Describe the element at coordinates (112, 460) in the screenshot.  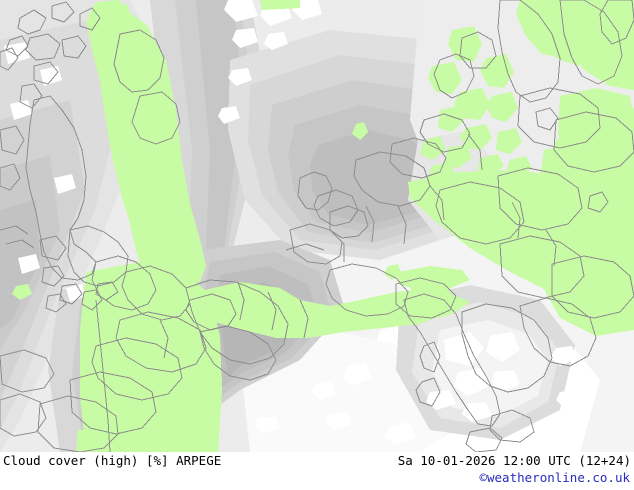
I see `parameter-title: Cloud cover (high) [%] ARPEGE` at that location.